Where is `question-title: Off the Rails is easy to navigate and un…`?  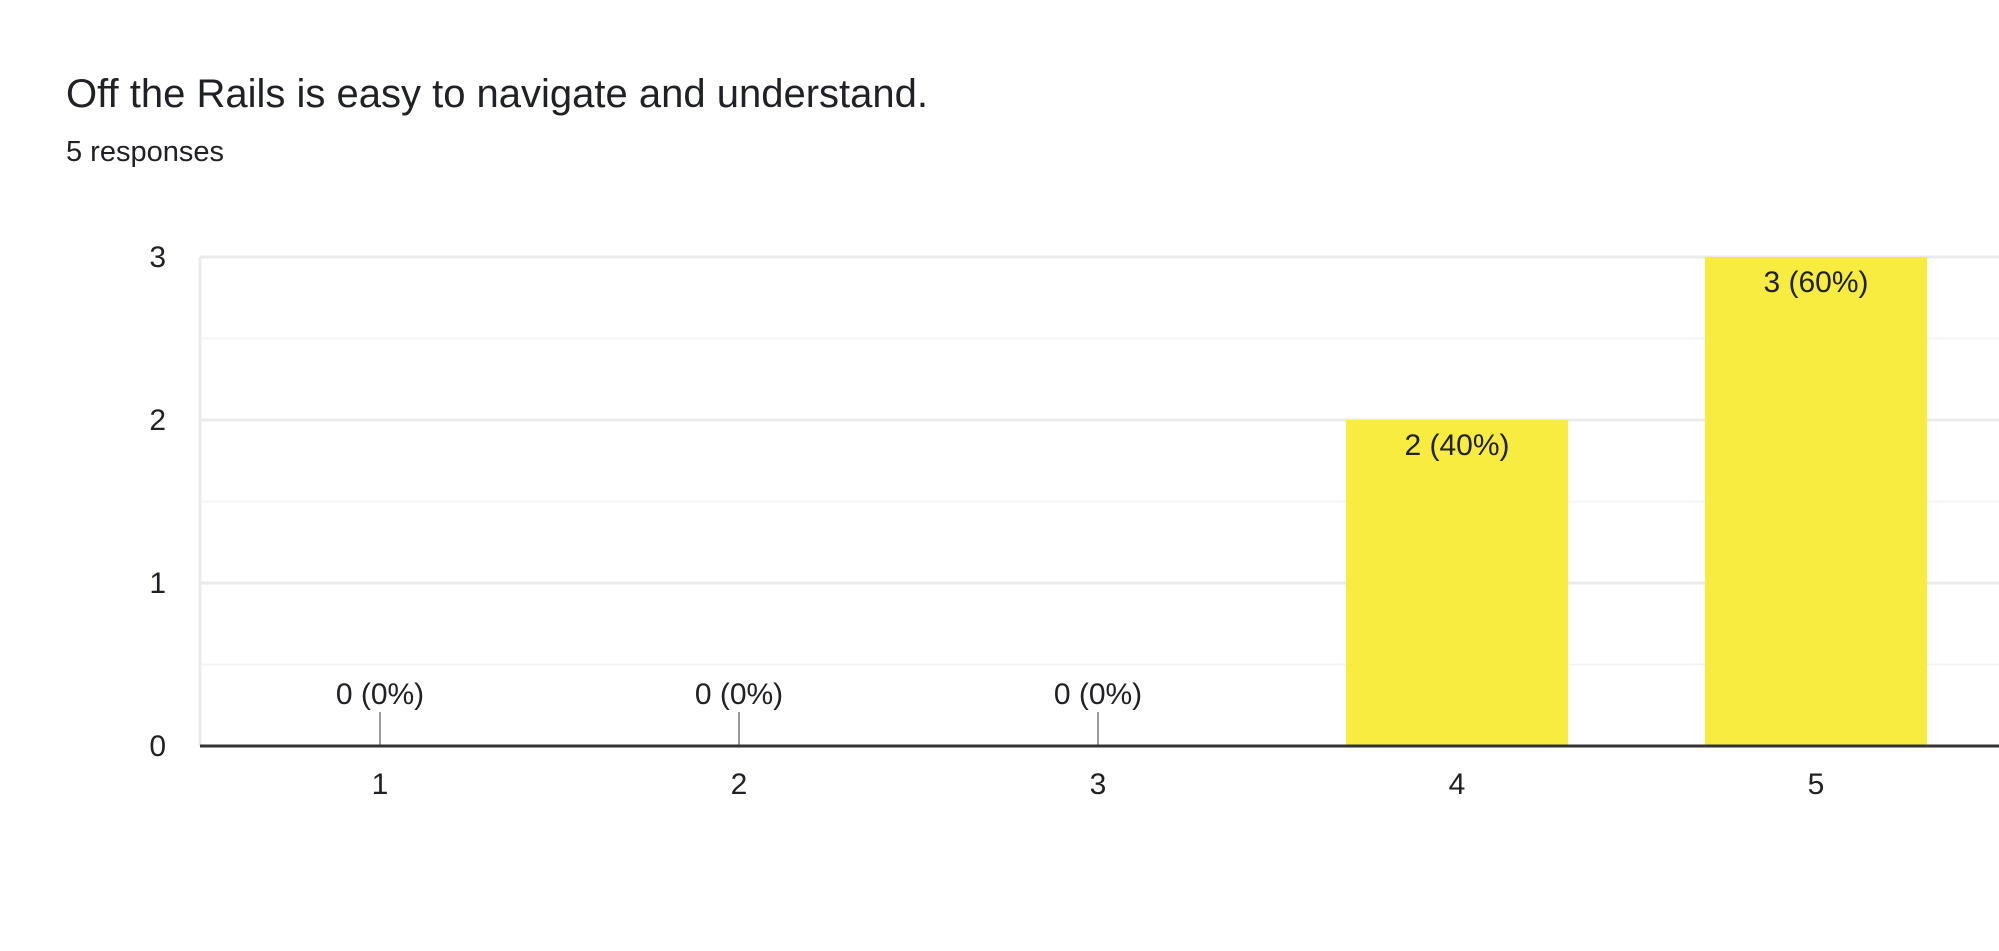
question-title: Off the Rails is easy to navigate and un… is located at coordinates (497, 94).